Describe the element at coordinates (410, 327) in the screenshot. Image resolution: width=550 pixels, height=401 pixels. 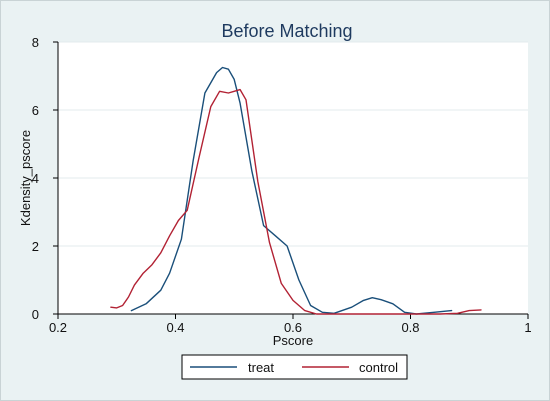
I see `x-tick-label: 0.8` at that location.